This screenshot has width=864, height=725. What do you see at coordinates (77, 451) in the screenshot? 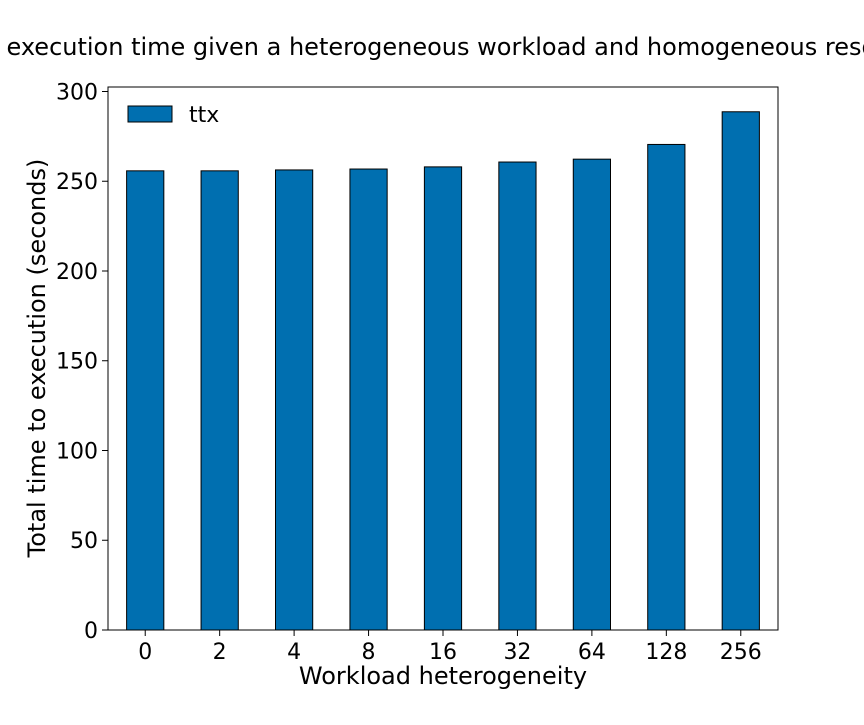
I see `y-tick-label: 100` at bounding box center [77, 451].